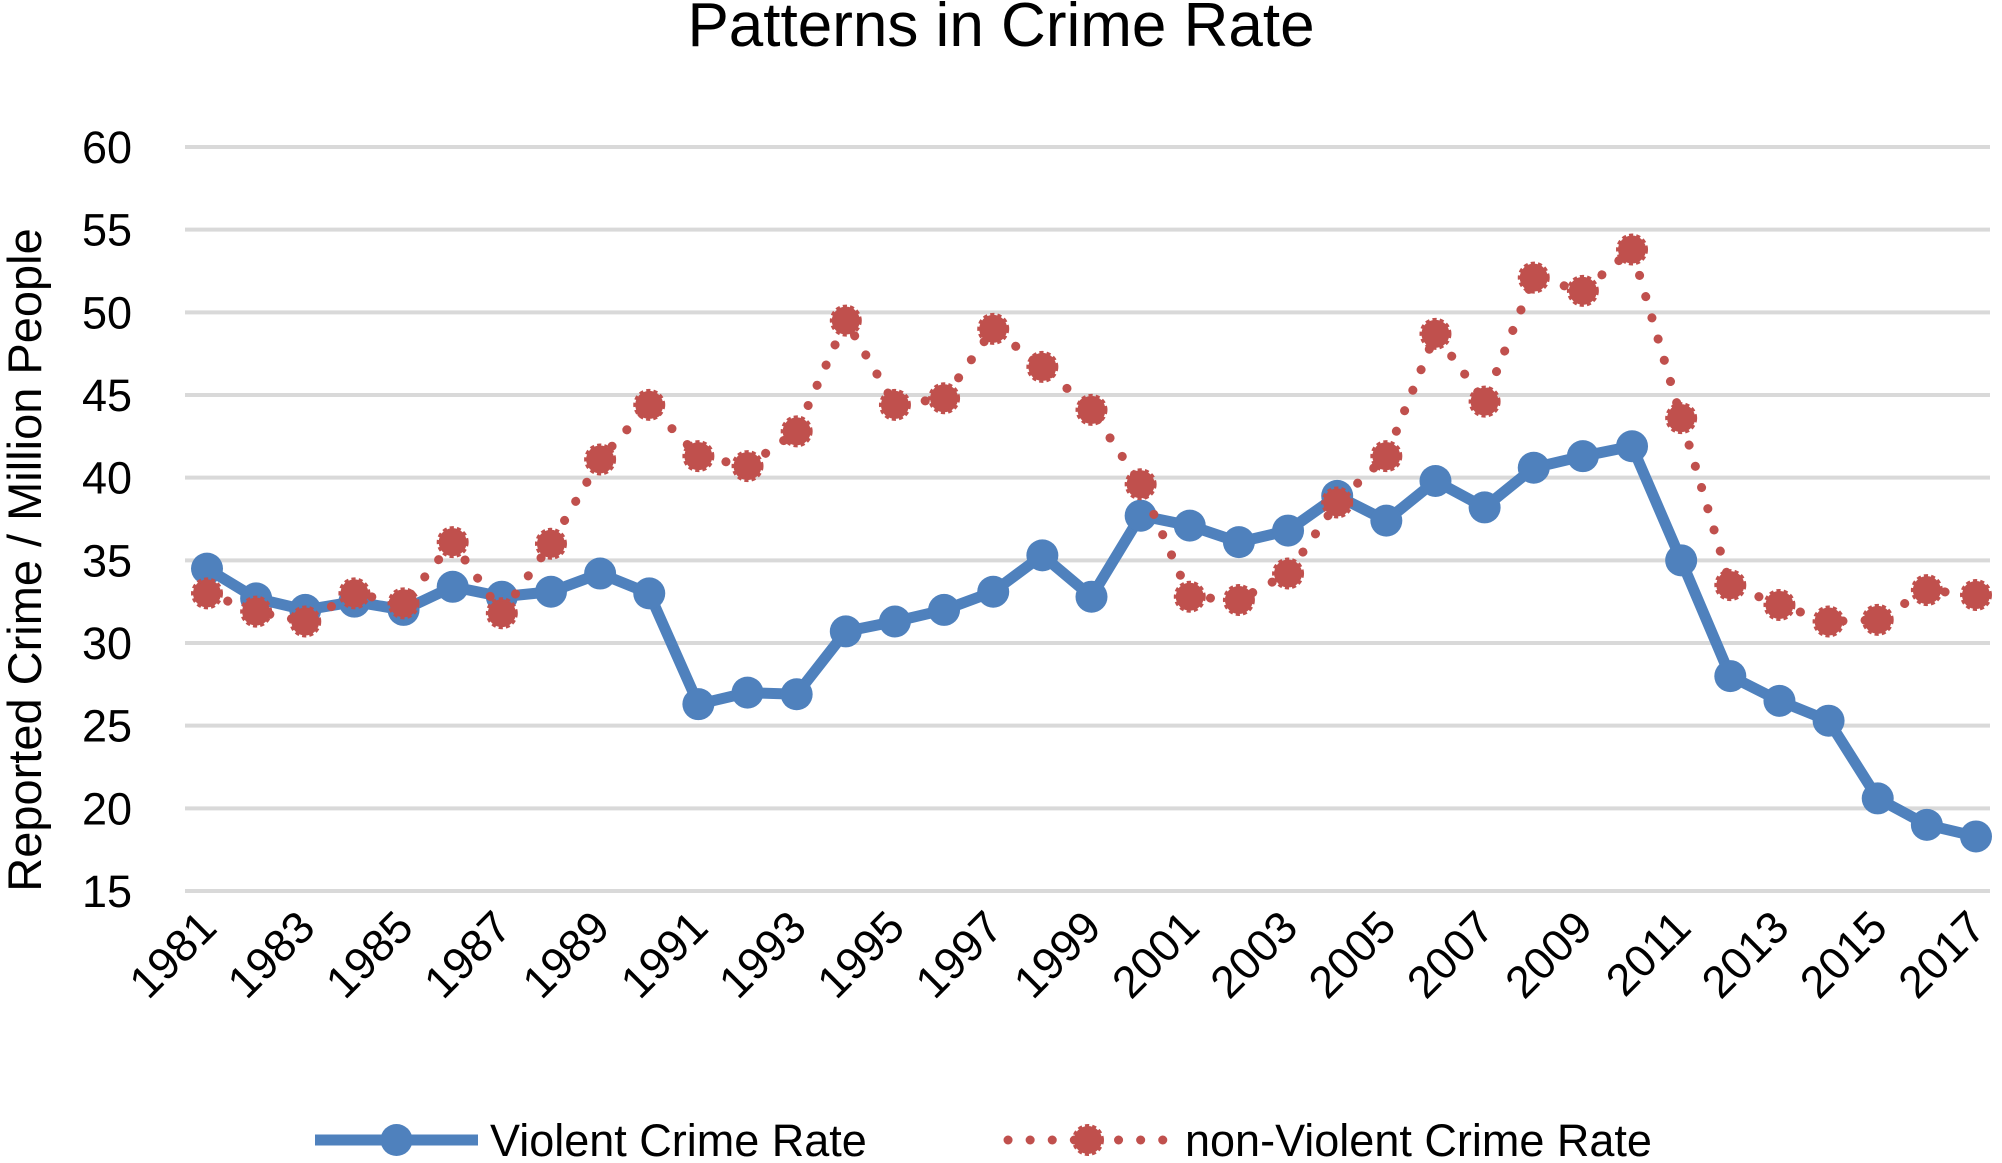 This screenshot has width=2002, height=1163. What do you see at coordinates (107, 519) in the screenshot?
I see `y-axis-ticks: 15 20 25 30 35 40 45 50 55 60` at bounding box center [107, 519].